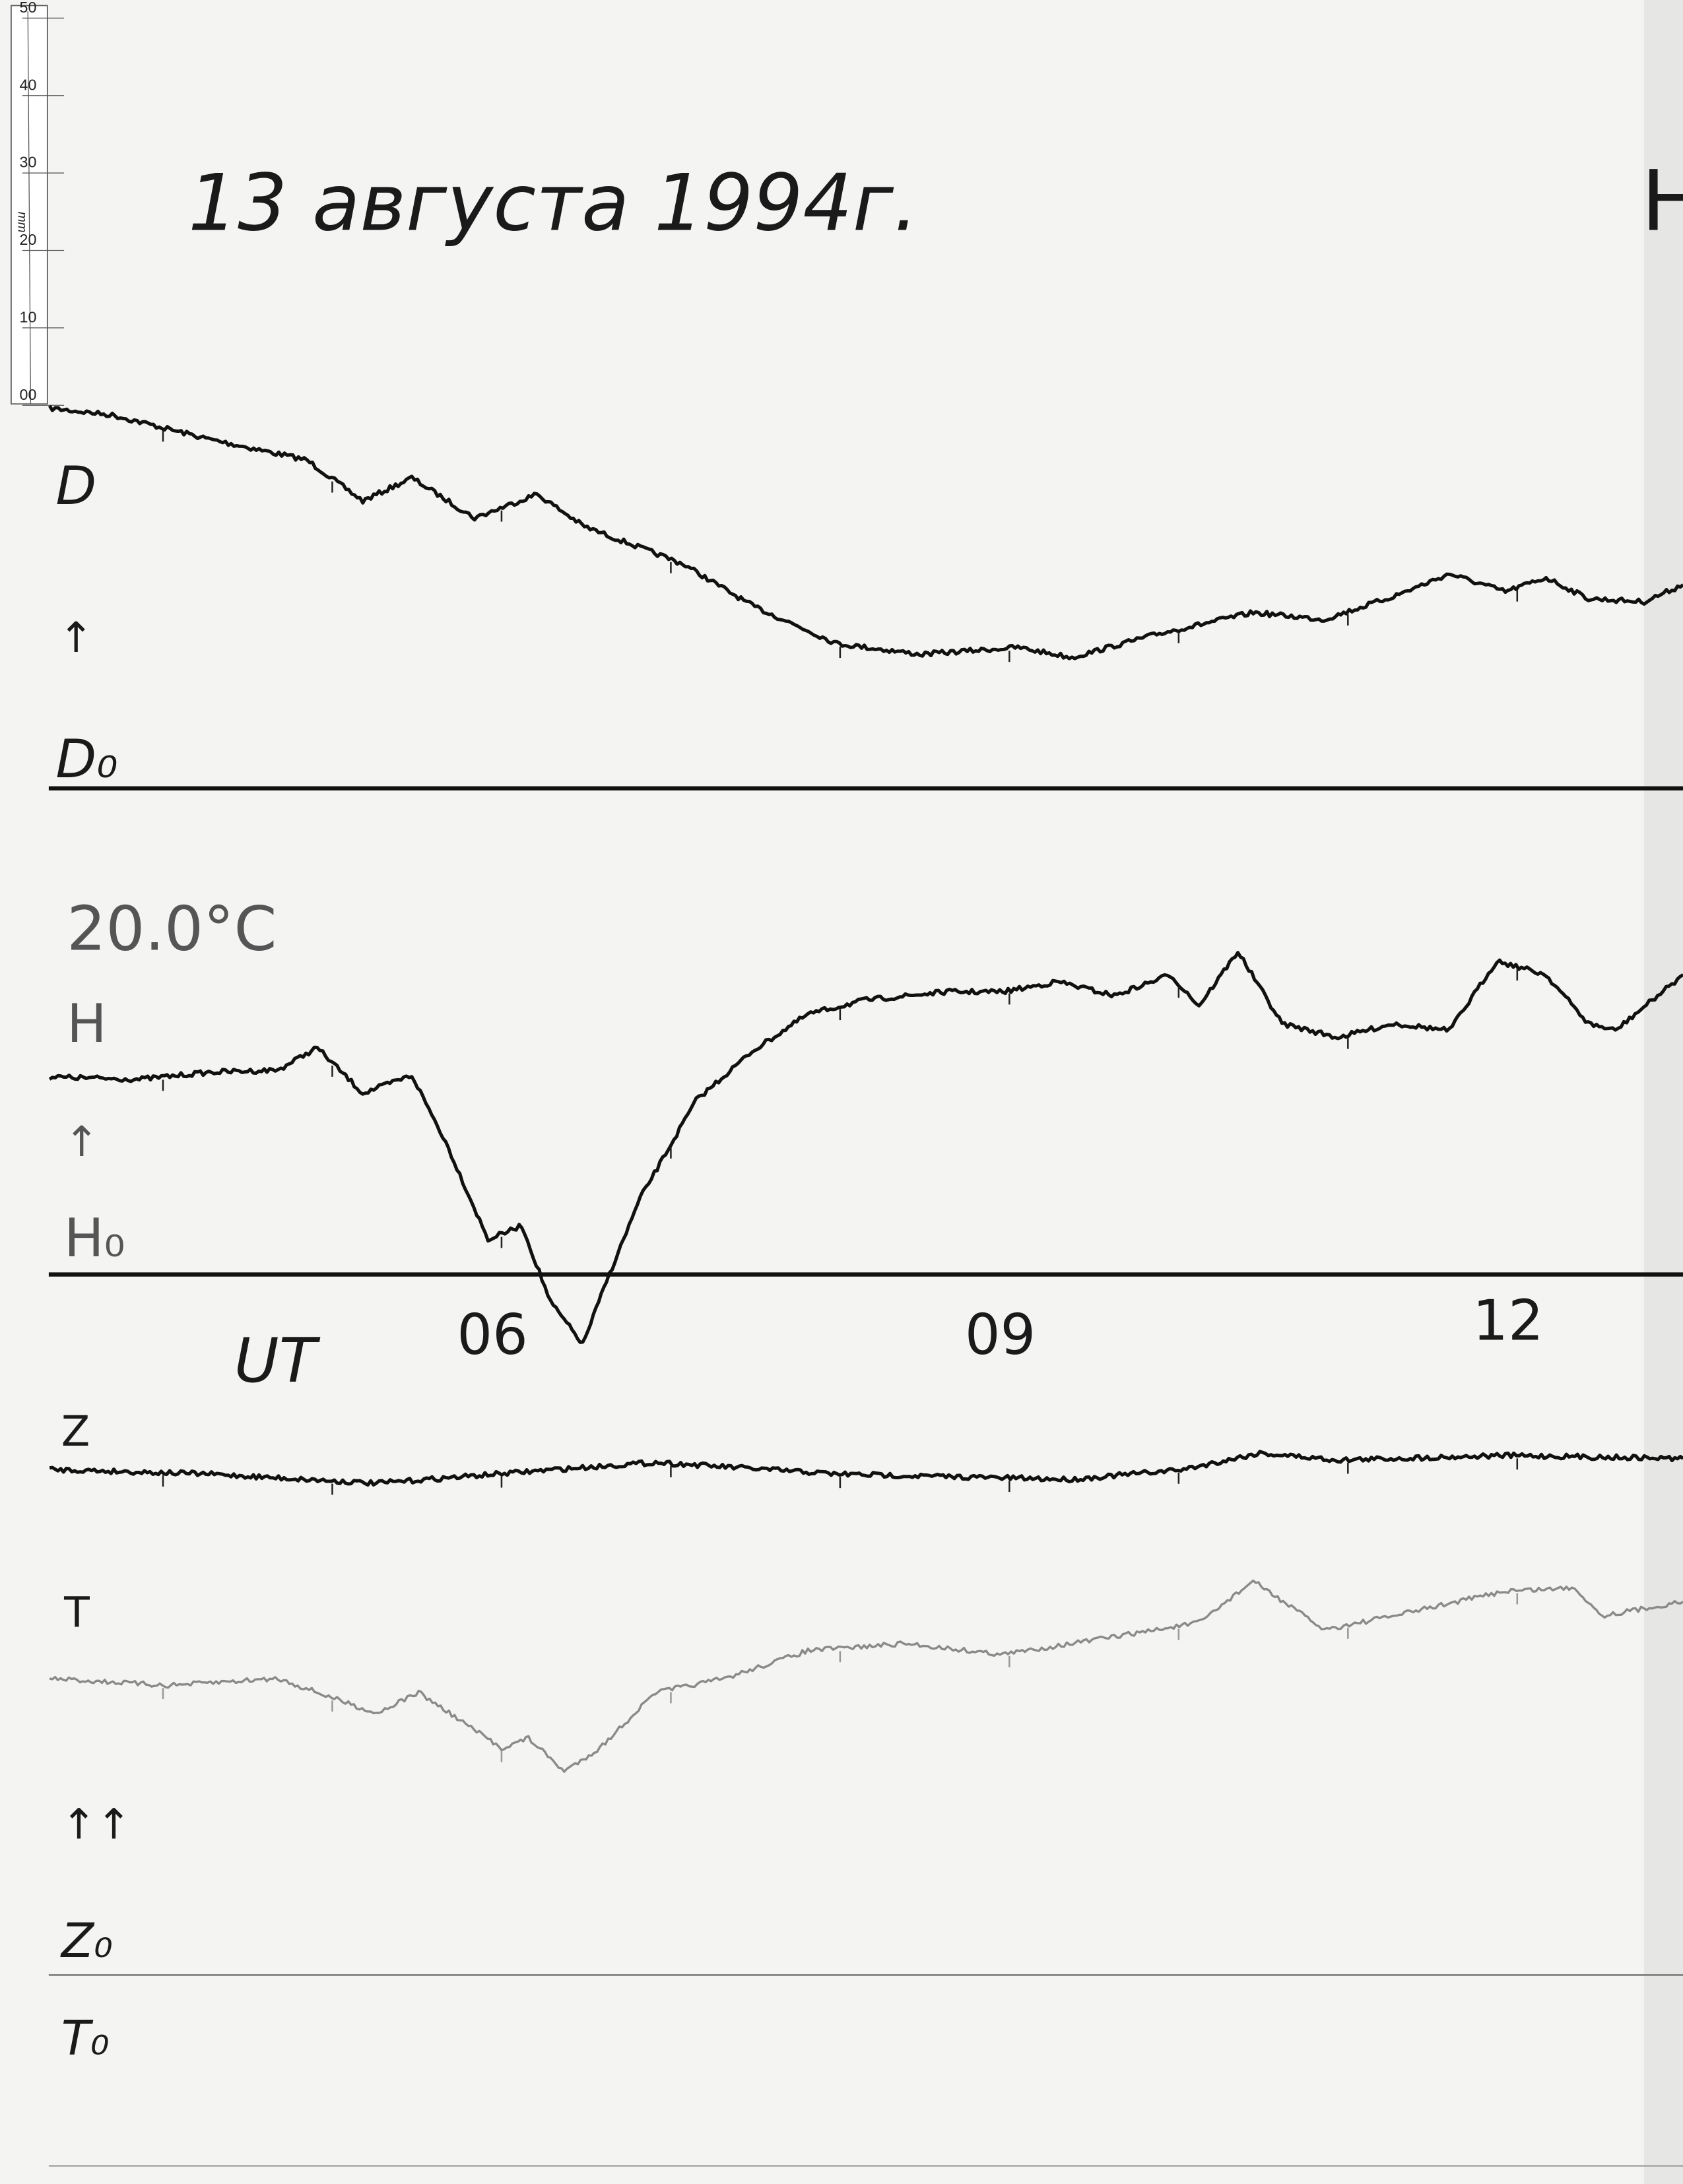  Describe the element at coordinates (1663, 1092) in the screenshot. I see `paper-edge-shadow` at that location.